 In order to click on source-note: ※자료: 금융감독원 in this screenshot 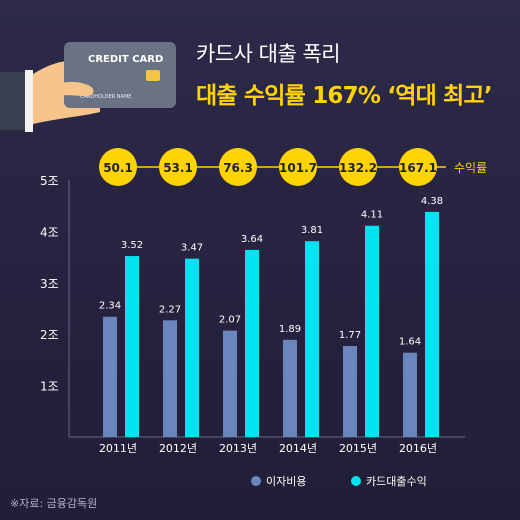, I will do `click(54, 503)`.